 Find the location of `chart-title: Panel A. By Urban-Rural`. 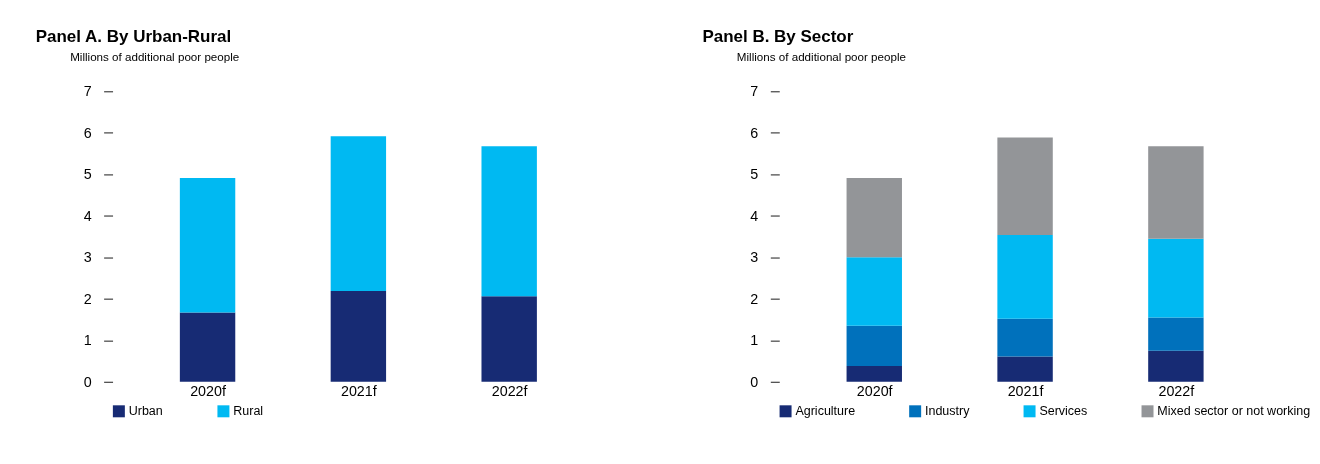

chart-title: Panel A. By Urban-Rural is located at coordinates (133, 37).